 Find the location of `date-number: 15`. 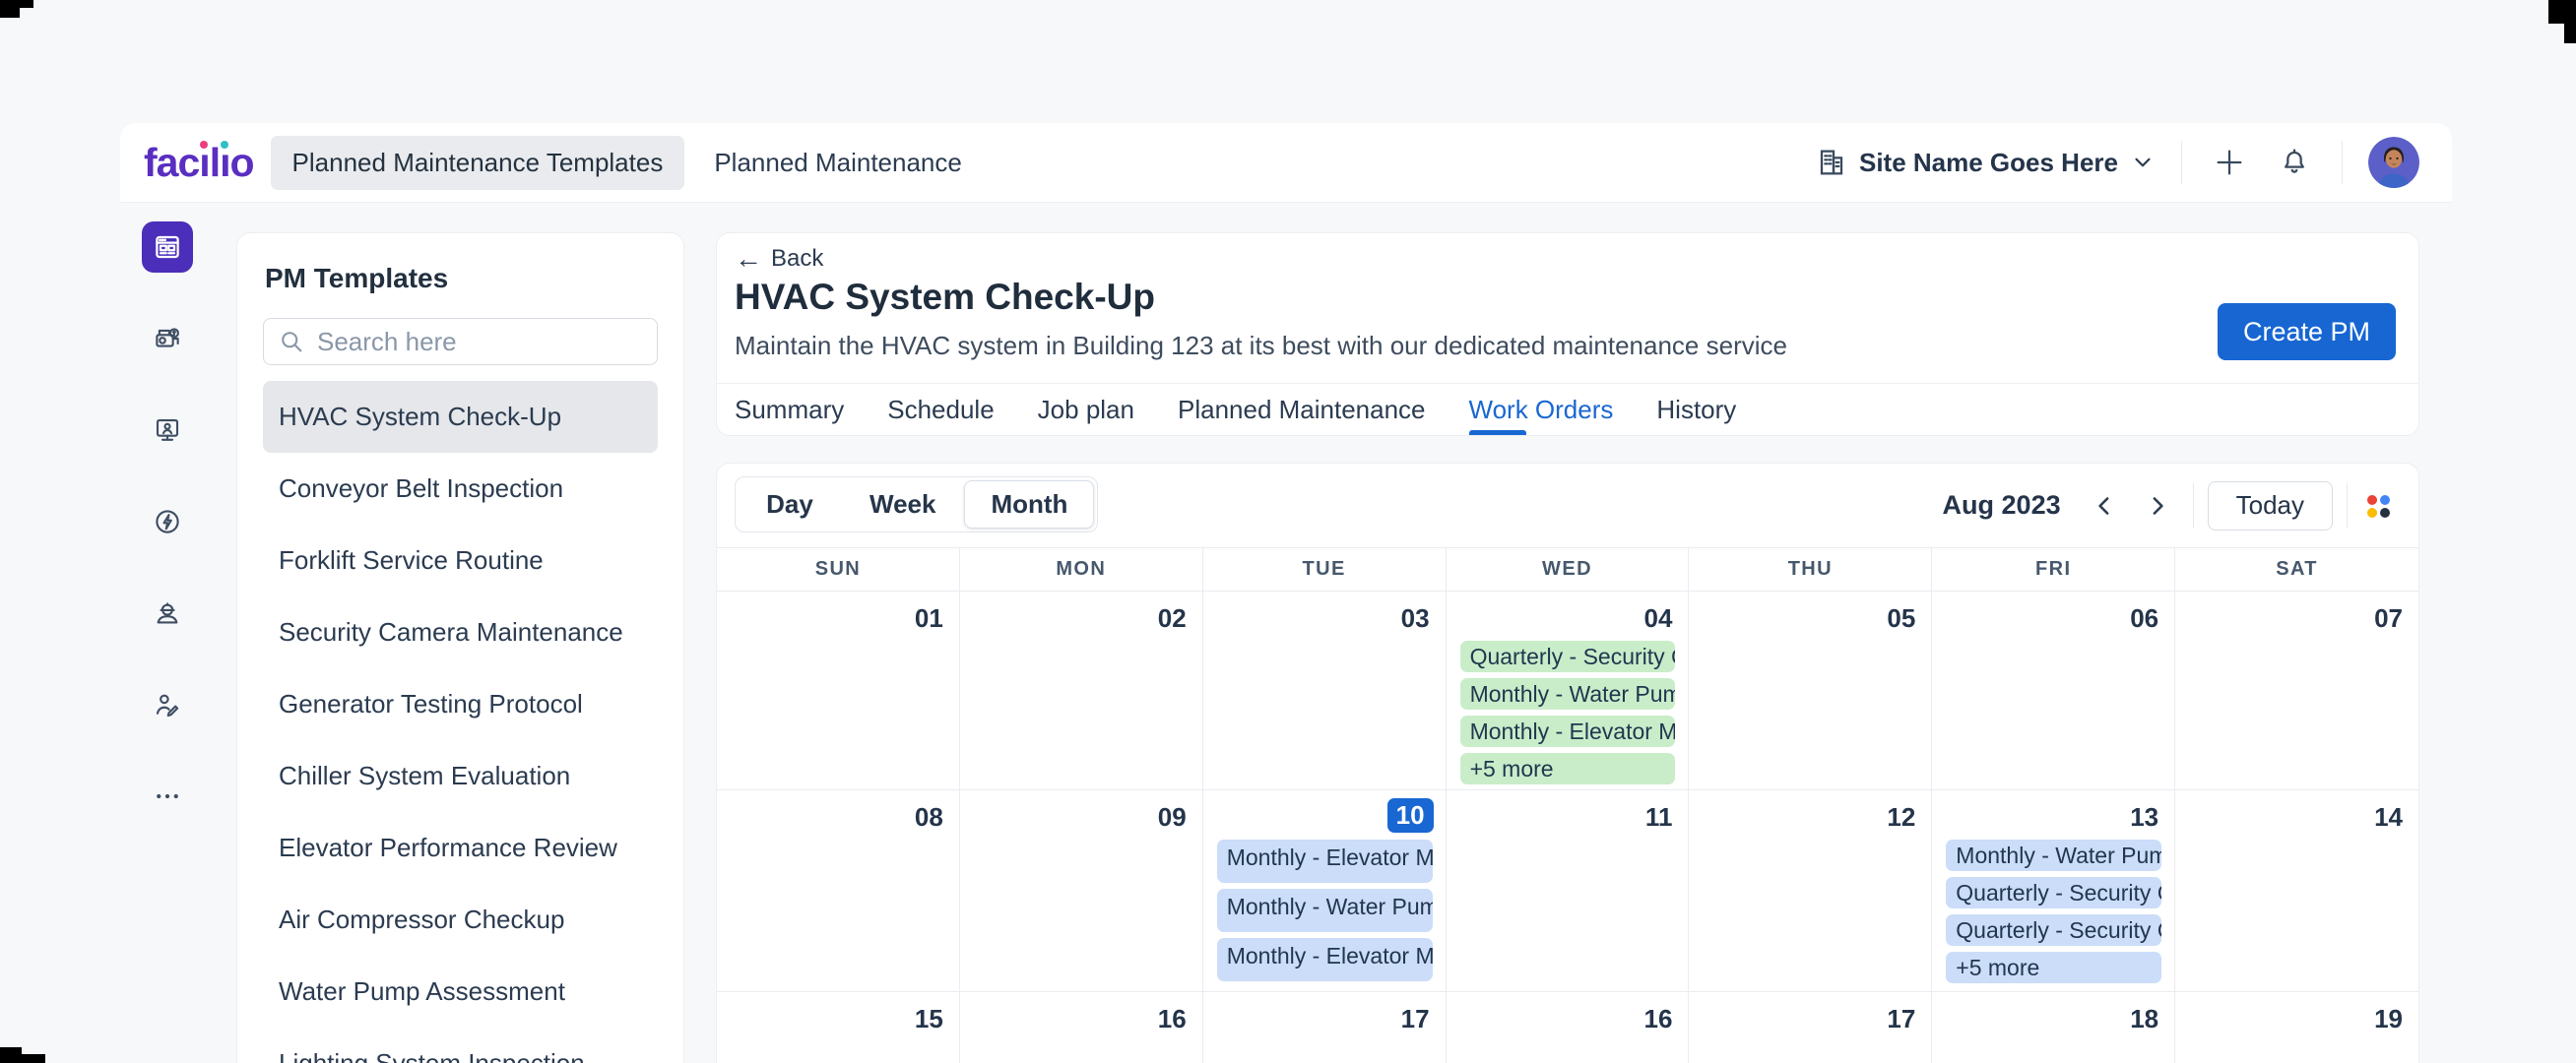

date-number: 15 is located at coordinates (928, 1018).